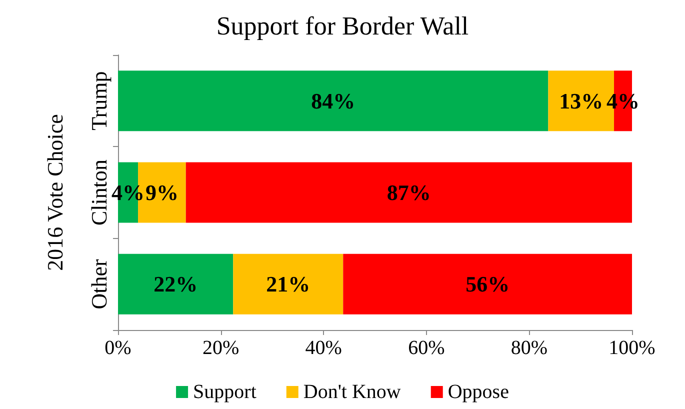  What do you see at coordinates (342, 26) in the screenshot?
I see `chart-title: Support for Border Wall` at bounding box center [342, 26].